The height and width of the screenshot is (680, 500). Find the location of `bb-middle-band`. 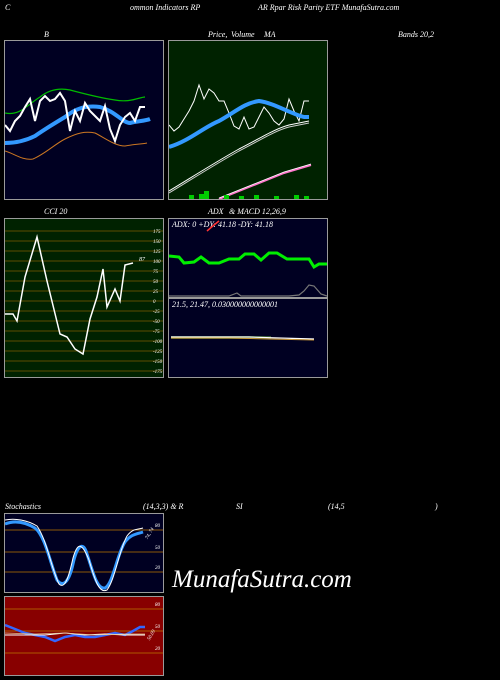

bb-middle-band is located at coordinates (78, 124).